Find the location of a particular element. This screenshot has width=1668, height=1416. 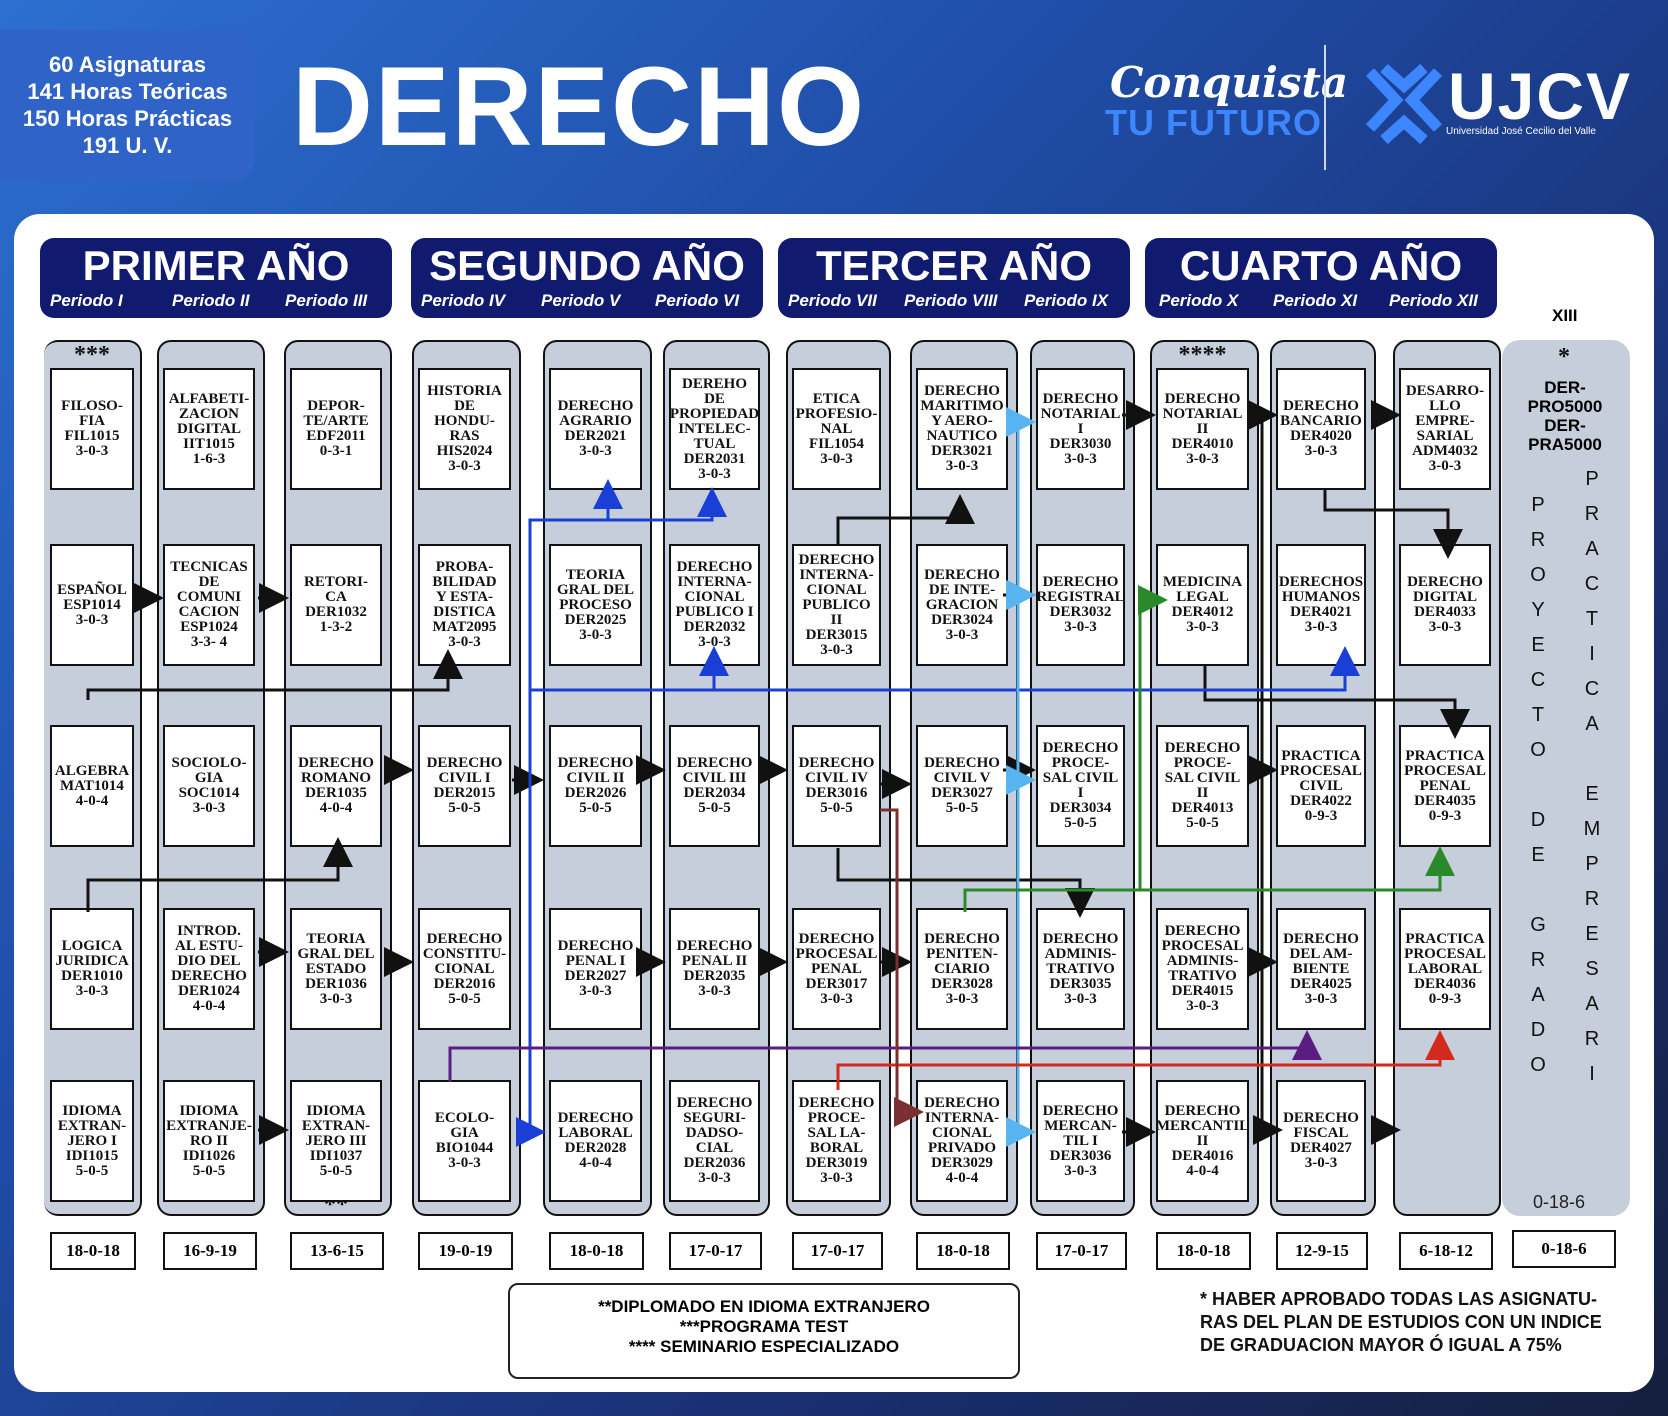

ujcv-logo-text: UJCV is located at coordinates (1540, 96).